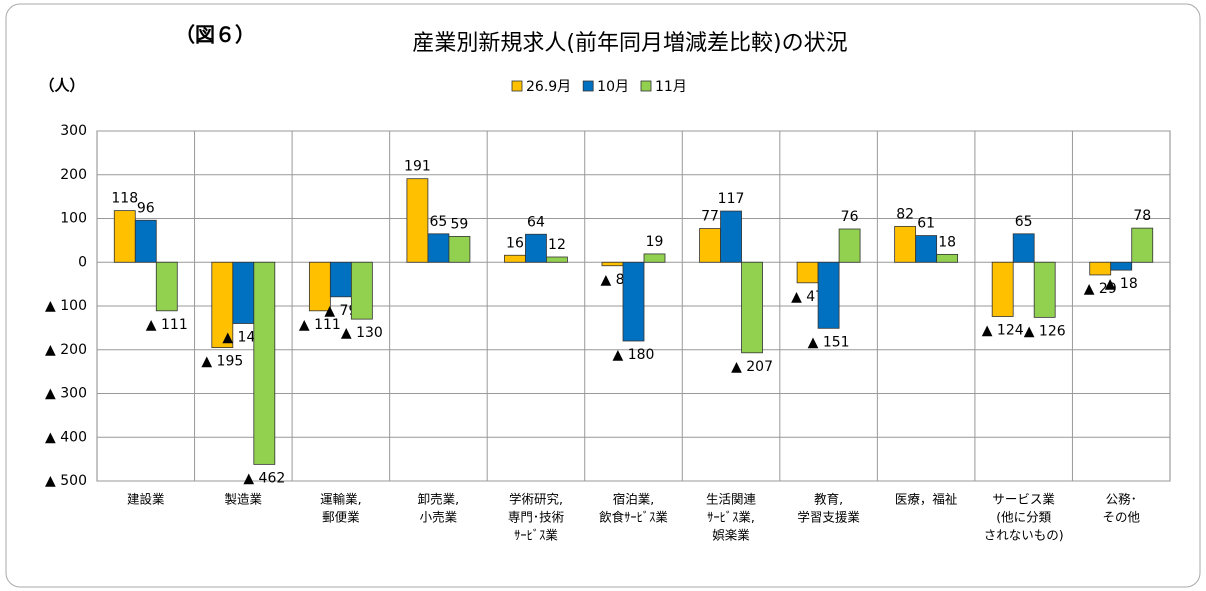 This screenshot has width=1206, height=591. Describe the element at coordinates (439, 517) in the screenshot. I see `x-tick-label: 小売業` at that location.